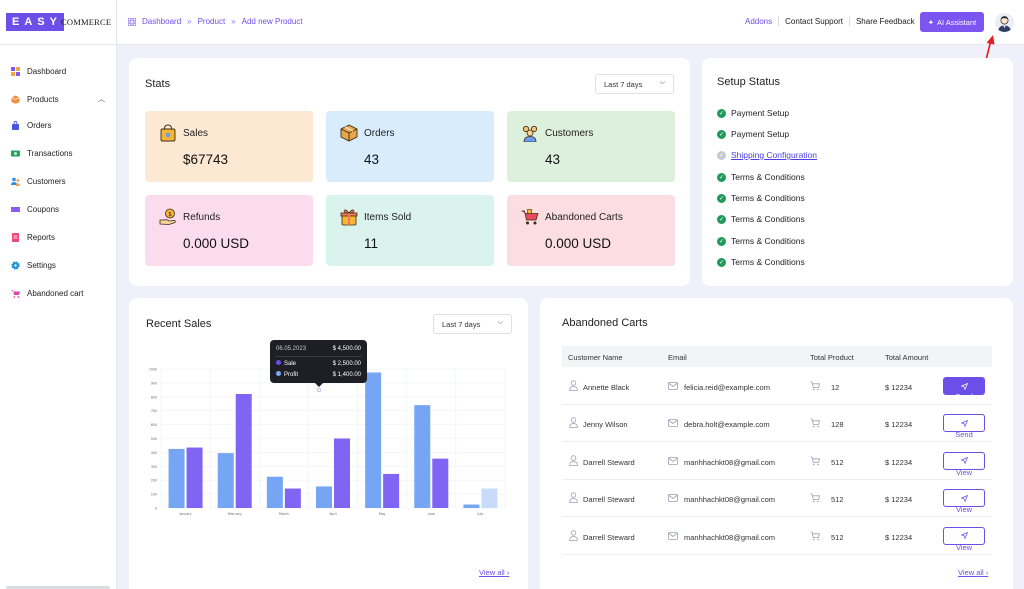 This screenshot has height=589, width=1024. Describe the element at coordinates (1004, 22) in the screenshot. I see `avatar` at that location.